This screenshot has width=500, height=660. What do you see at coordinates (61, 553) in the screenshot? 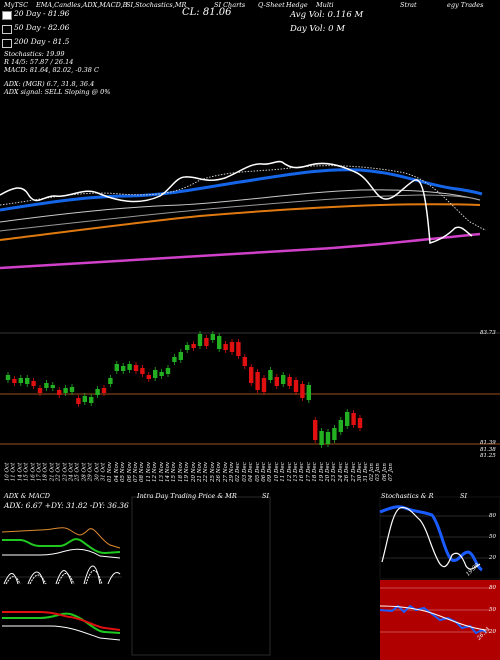
I see `adx-line` at bounding box center [61, 553].